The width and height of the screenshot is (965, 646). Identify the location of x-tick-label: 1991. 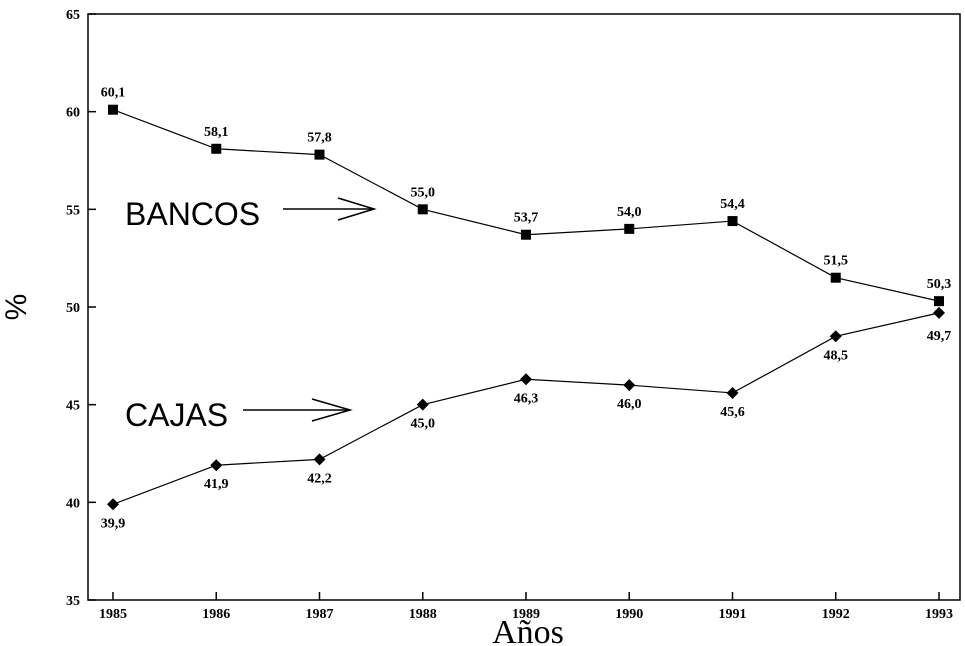
(733, 614).